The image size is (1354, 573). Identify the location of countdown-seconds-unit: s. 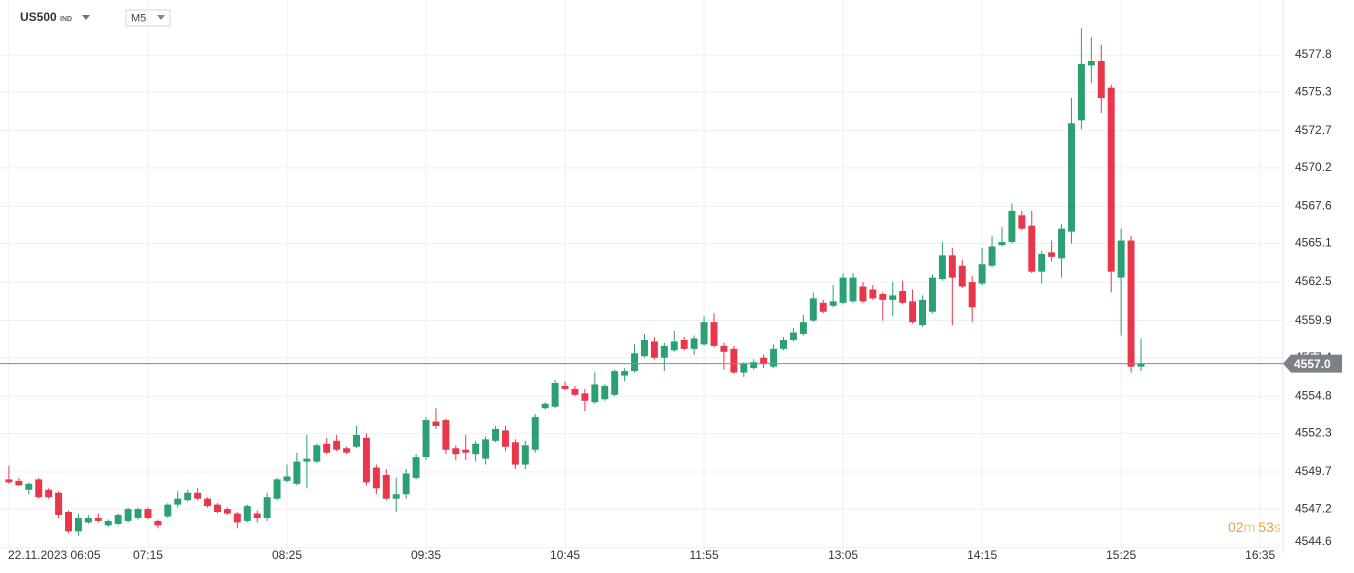
(1277, 527).